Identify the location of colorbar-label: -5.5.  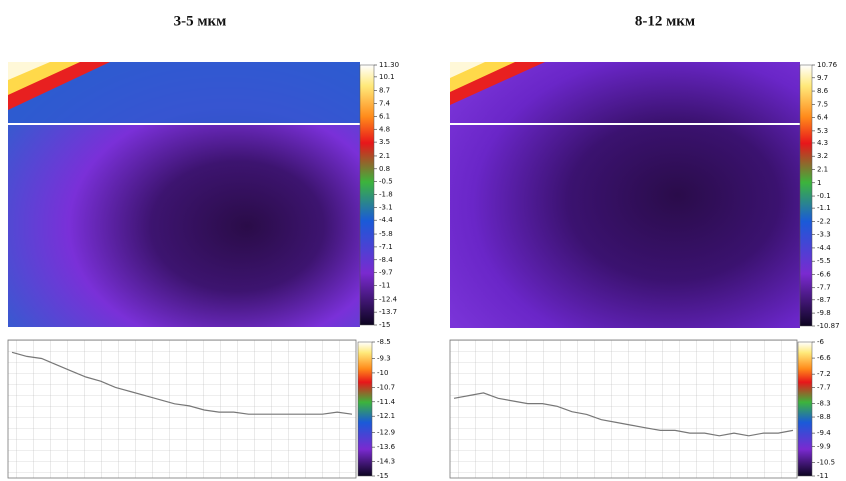
(824, 261).